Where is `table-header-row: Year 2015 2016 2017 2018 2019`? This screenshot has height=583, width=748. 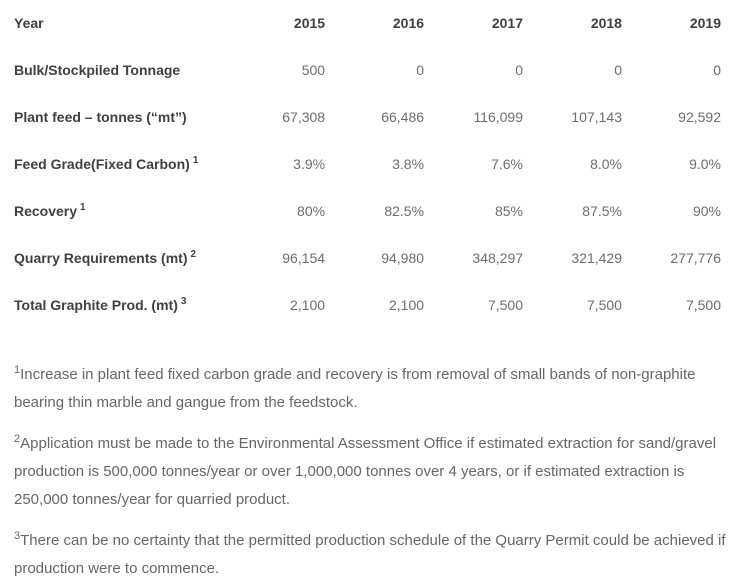
table-header-row: Year 2015 2016 2017 2018 2019 is located at coordinates (367, 23).